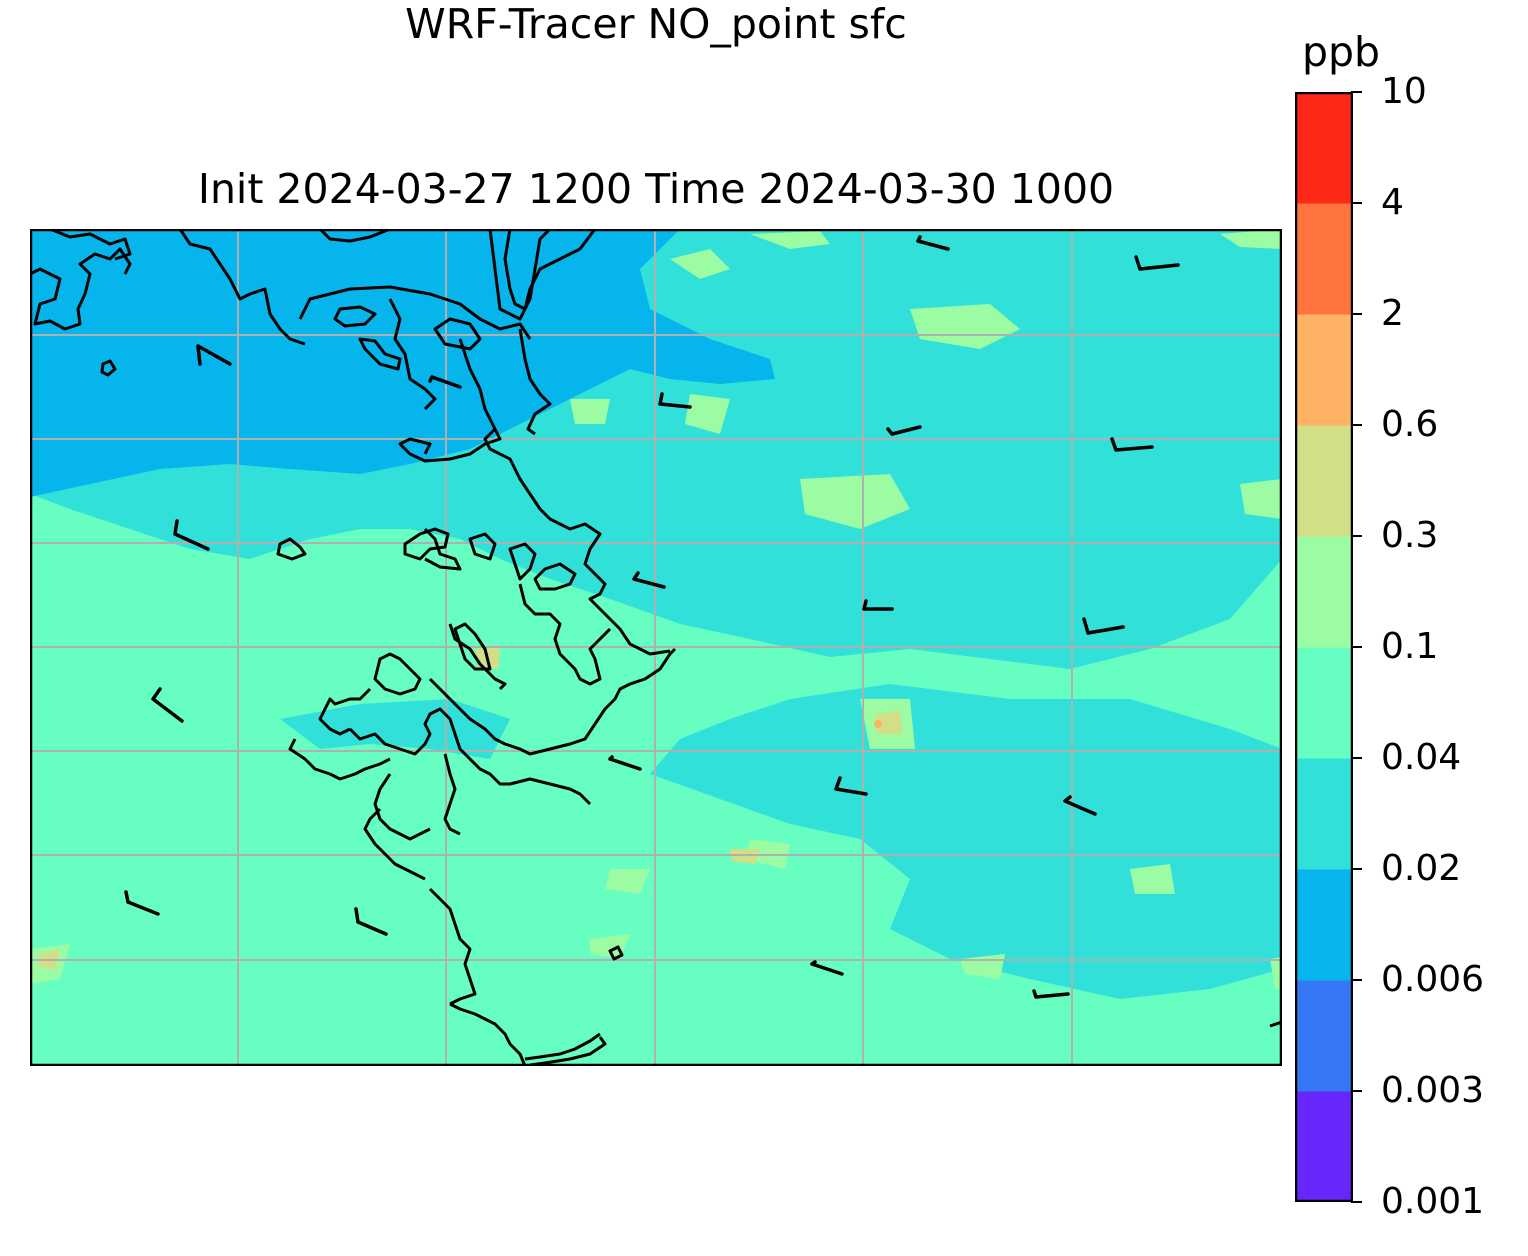 Image resolution: width=1528 pixels, height=1256 pixels. Describe the element at coordinates (1433, 1201) in the screenshot. I see `colorbar-tick-label: 0.001` at that location.